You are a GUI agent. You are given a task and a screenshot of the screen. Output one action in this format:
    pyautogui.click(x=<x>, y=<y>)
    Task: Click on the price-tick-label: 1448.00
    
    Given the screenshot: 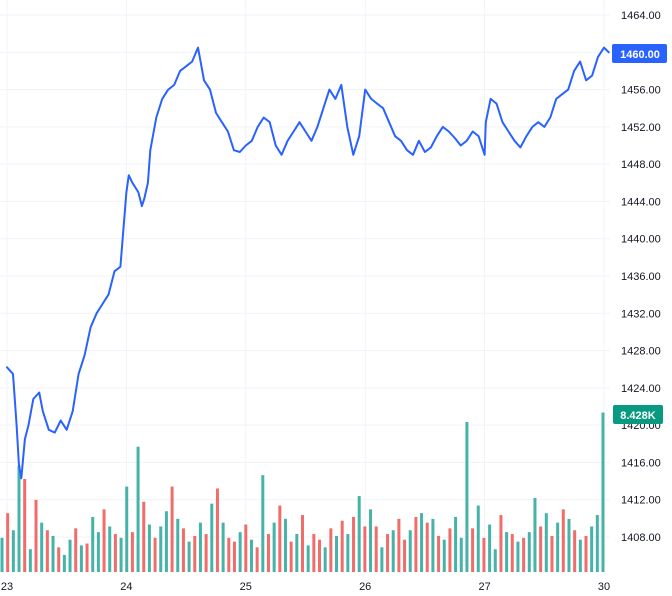 What is the action you would take?
    pyautogui.click(x=641, y=165)
    